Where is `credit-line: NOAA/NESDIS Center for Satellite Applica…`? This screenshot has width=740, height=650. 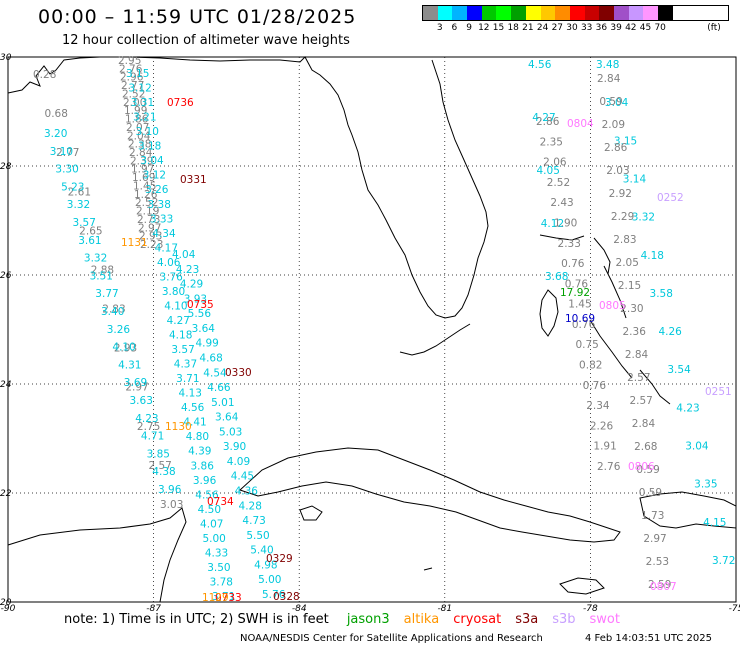 credit-line: NOAA/NESDIS Center for Satellite Applica… is located at coordinates (391, 638).